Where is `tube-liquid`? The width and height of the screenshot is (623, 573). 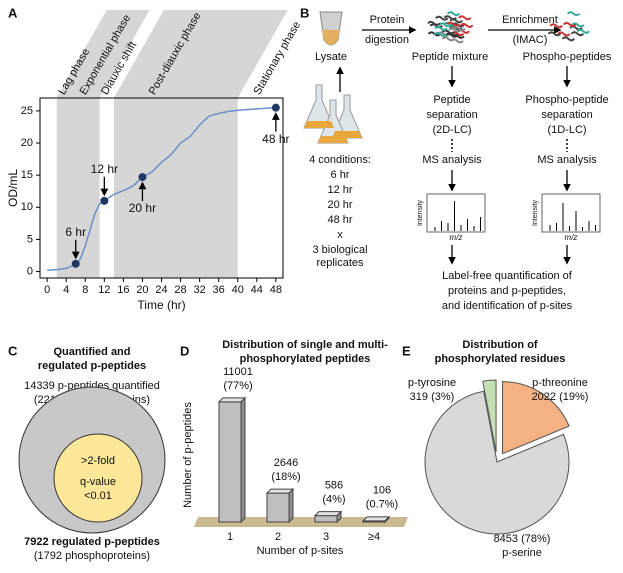 tube-liquid is located at coordinates (331, 37).